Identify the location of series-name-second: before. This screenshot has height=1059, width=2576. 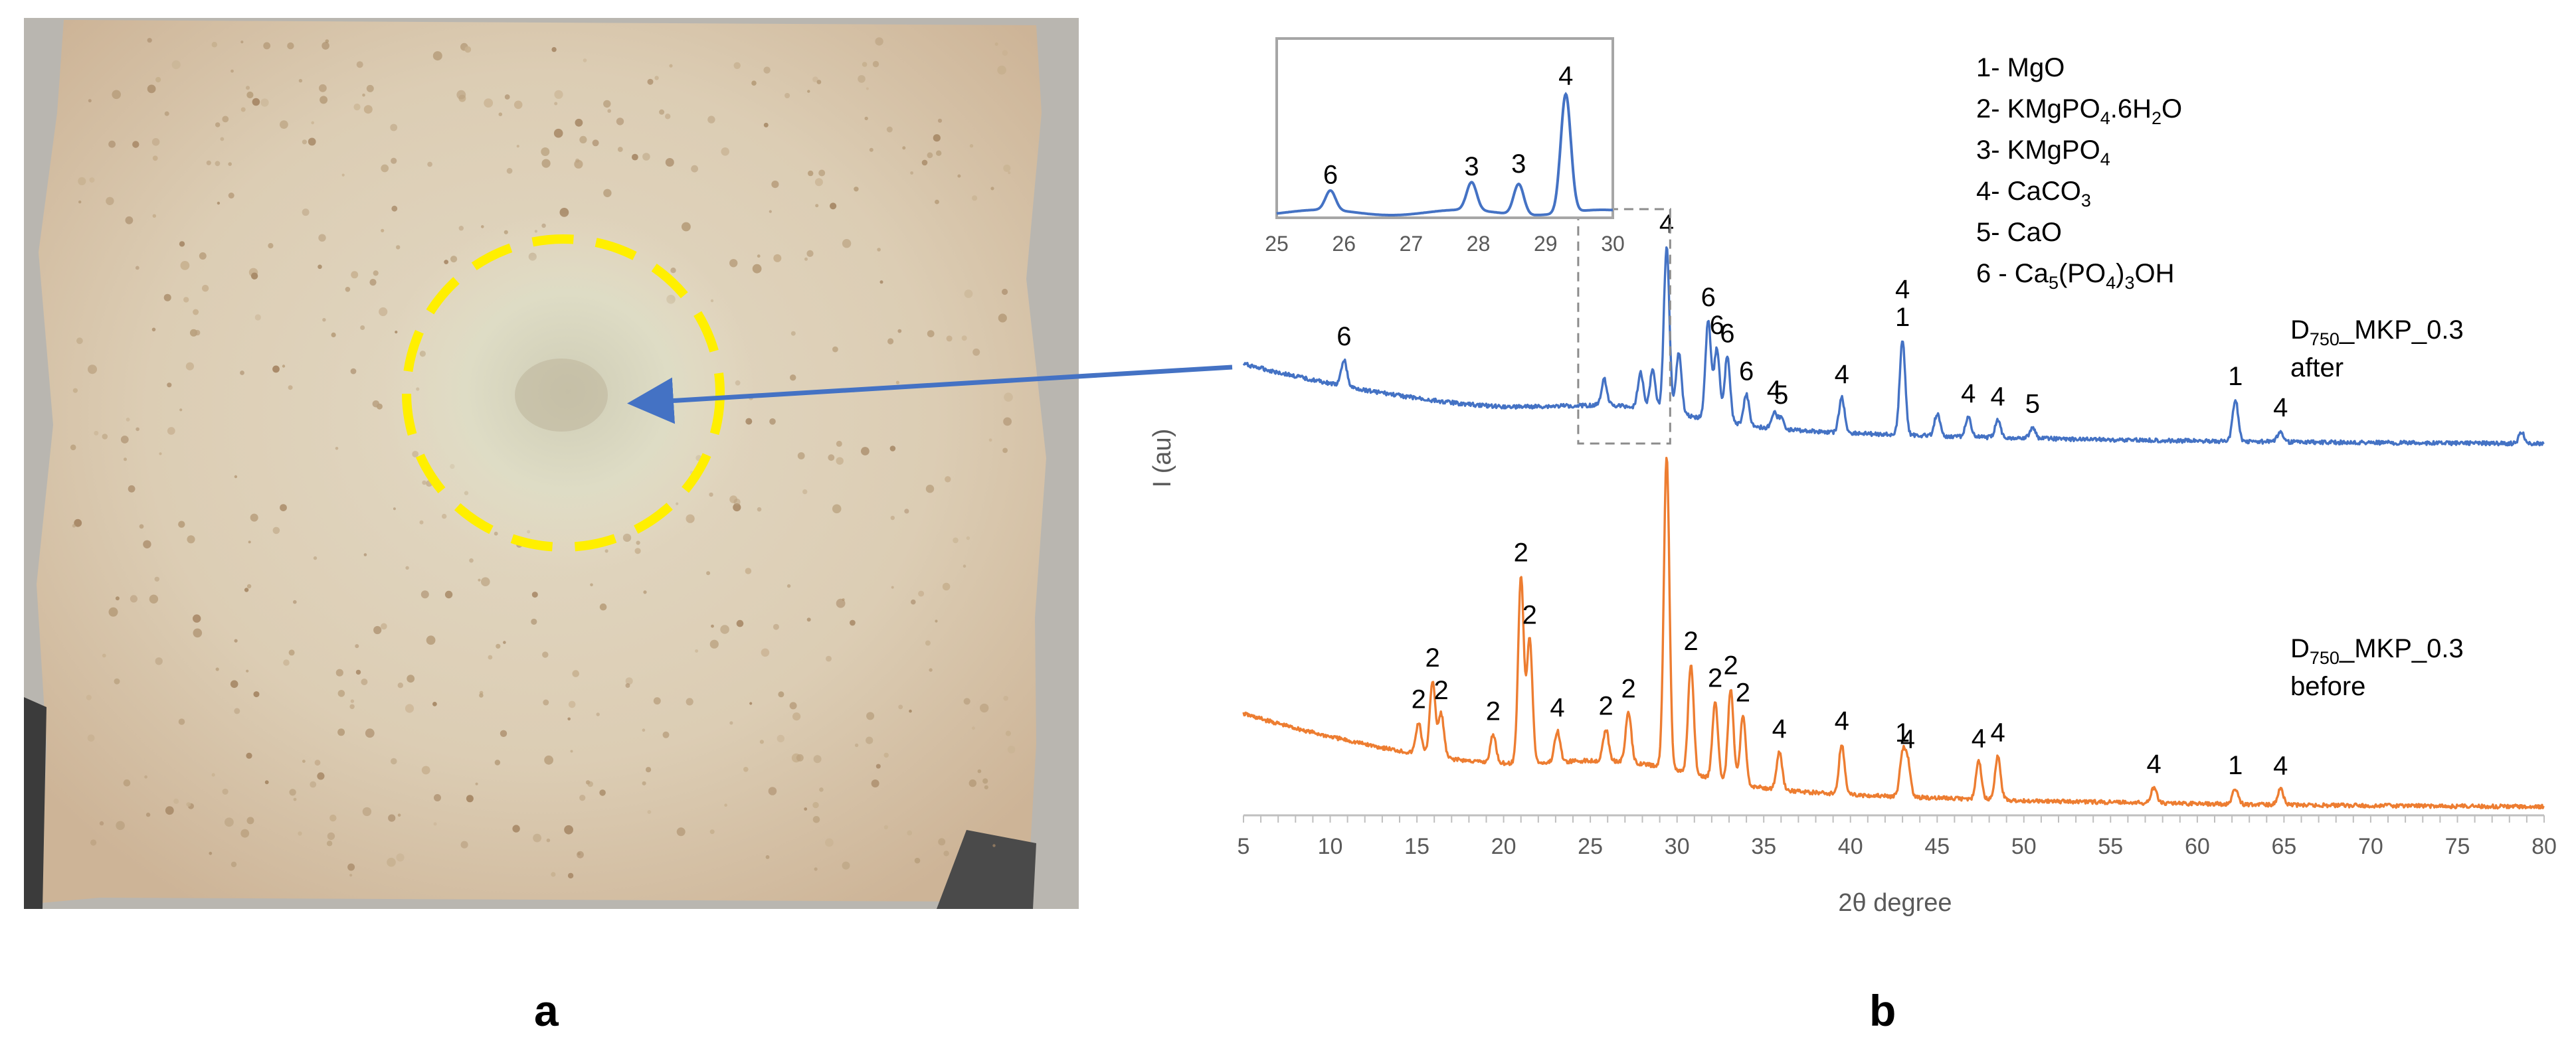
(2327, 687).